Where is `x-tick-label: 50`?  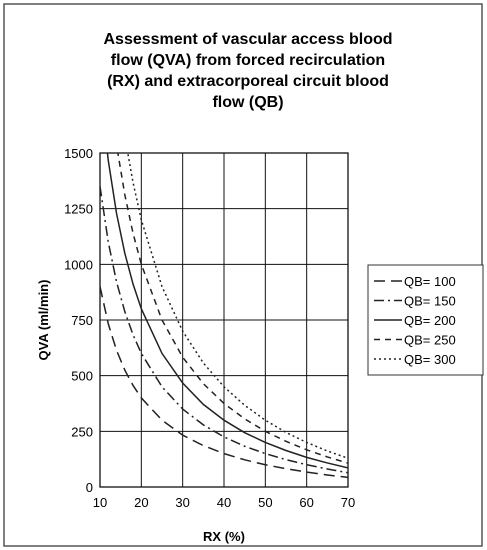
x-tick-label: 50 is located at coordinates (265, 502).